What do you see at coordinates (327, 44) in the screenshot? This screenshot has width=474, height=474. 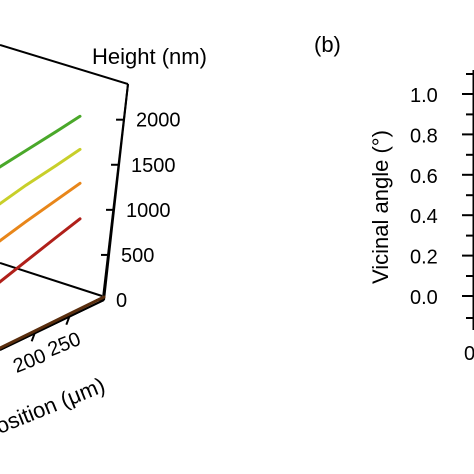 I see `panel-b-label: (b)` at bounding box center [327, 44].